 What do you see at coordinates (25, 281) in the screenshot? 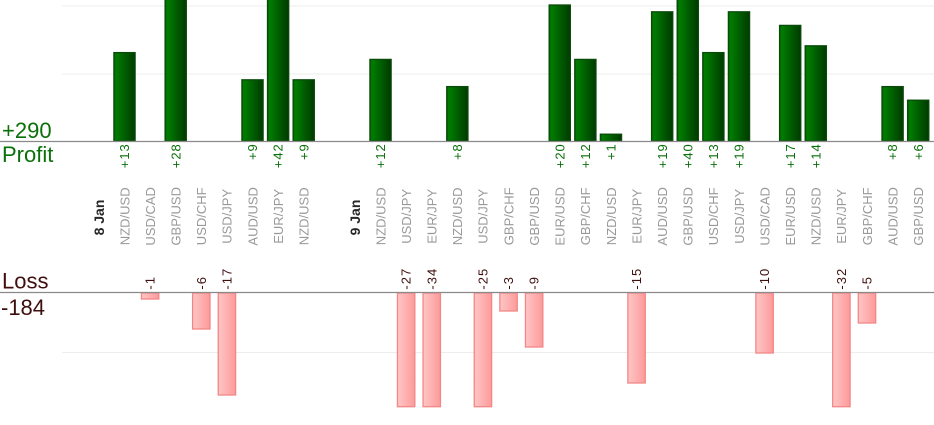
I see `svg-text: Loss` at bounding box center [25, 281].